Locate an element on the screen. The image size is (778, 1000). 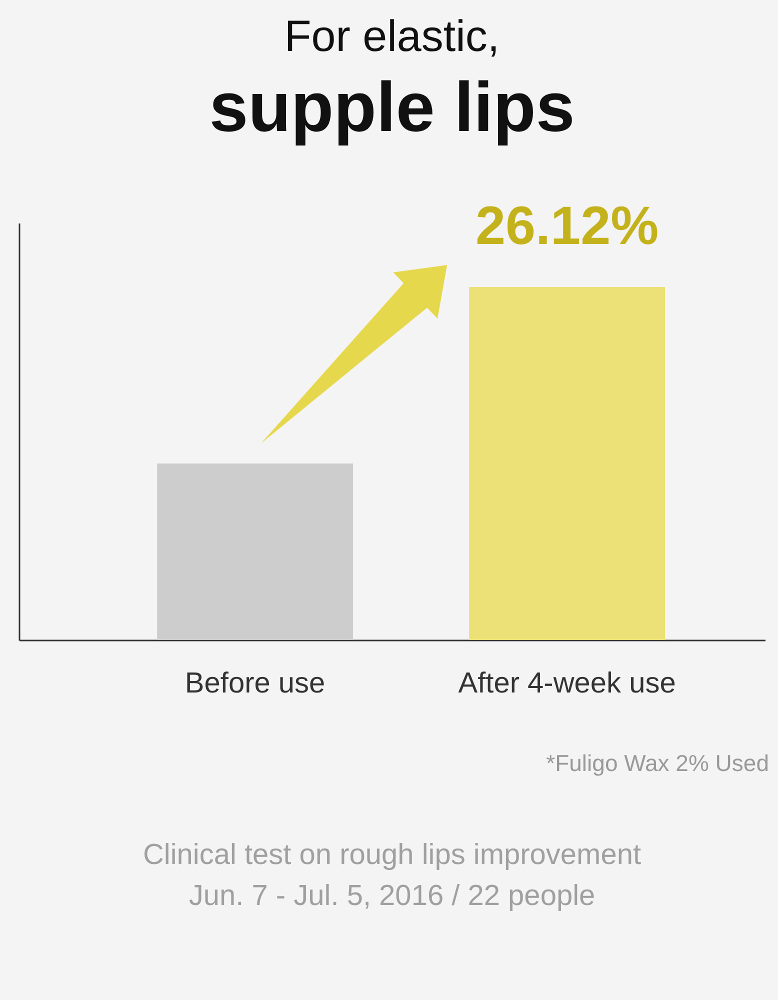
chart-subtitle: supple lips is located at coordinates (392, 107).